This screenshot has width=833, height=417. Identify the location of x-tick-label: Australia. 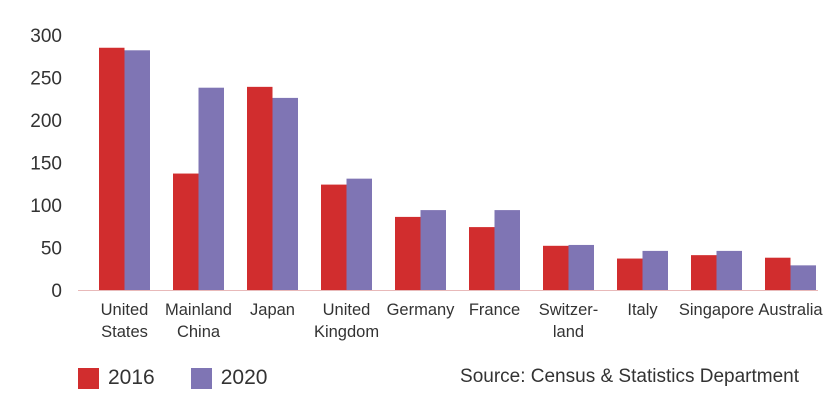
(790, 310).